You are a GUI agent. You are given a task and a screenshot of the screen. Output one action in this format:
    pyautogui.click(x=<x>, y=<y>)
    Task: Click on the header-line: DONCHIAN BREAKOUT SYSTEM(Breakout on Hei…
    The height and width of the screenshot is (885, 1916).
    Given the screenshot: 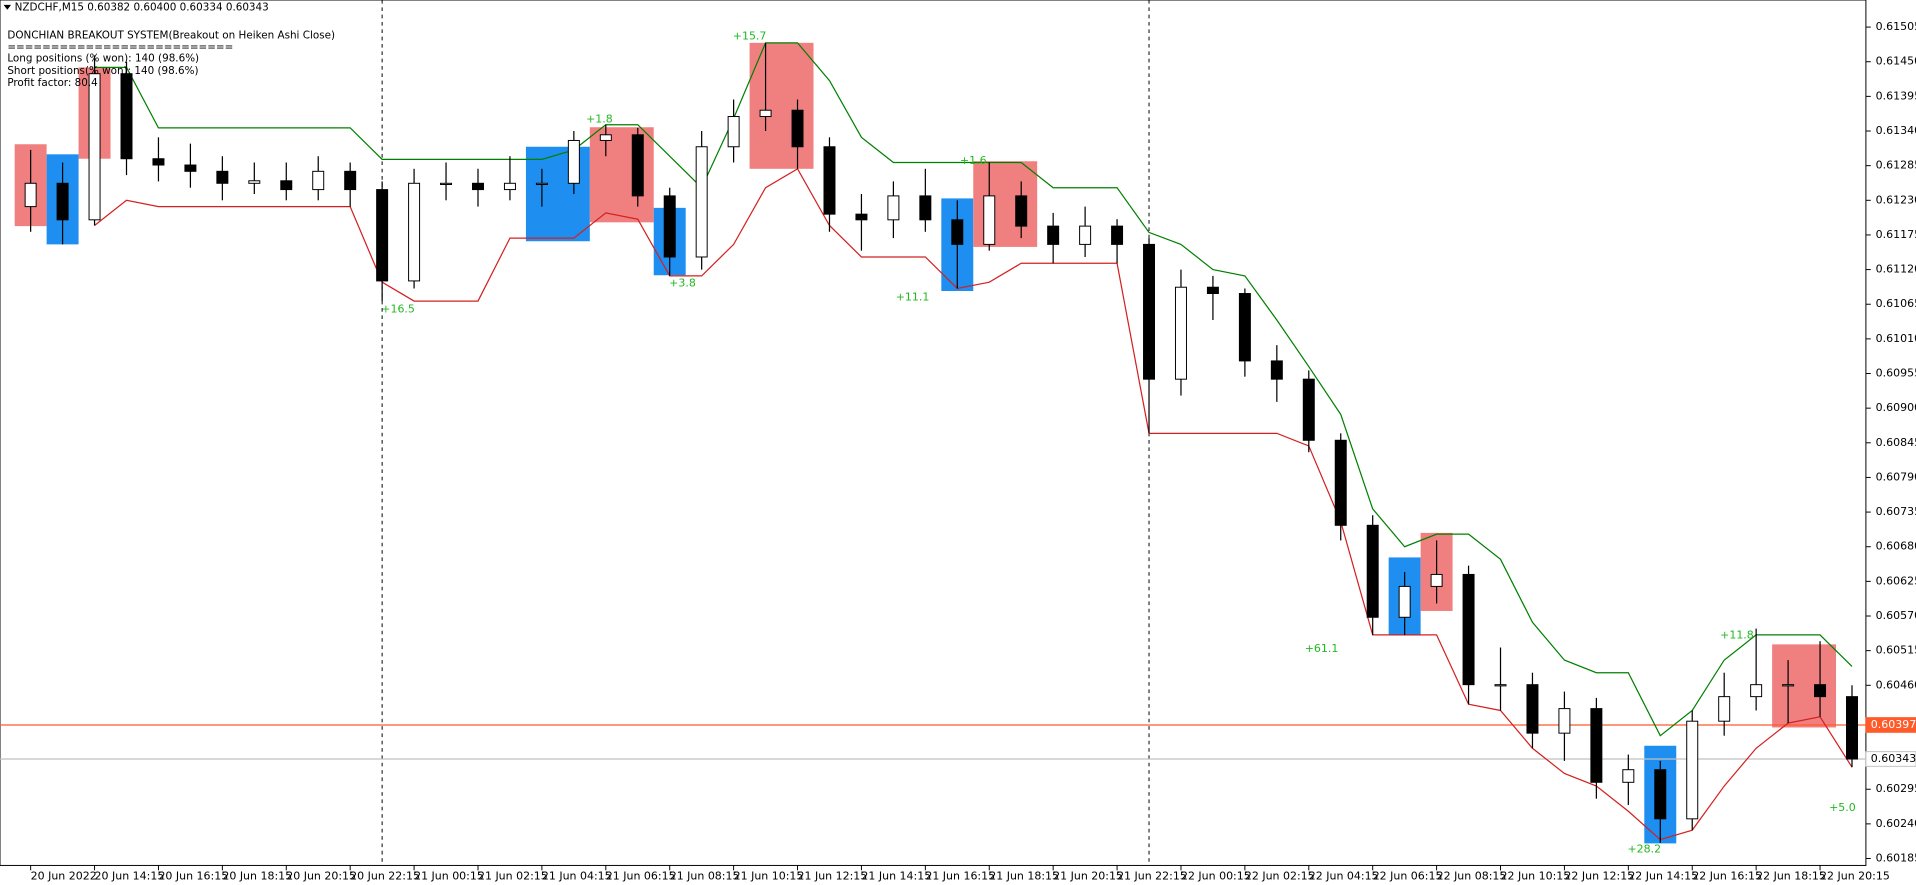 What is the action you would take?
    pyautogui.click(x=171, y=35)
    